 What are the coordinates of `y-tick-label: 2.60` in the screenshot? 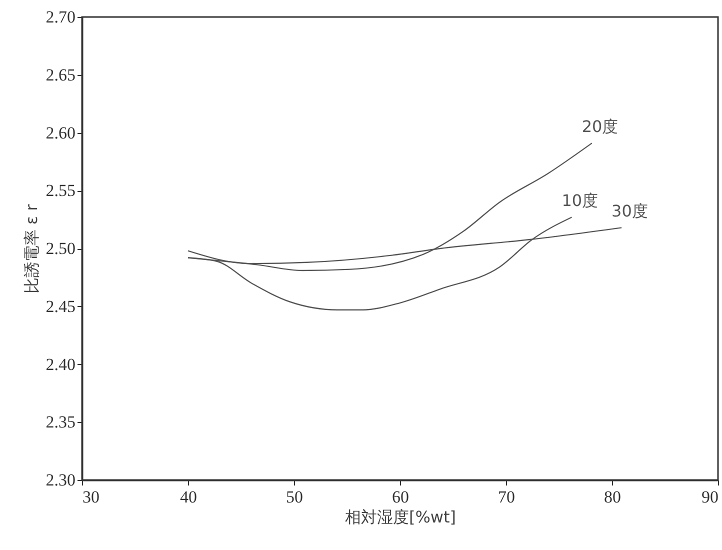 It's located at (61, 132).